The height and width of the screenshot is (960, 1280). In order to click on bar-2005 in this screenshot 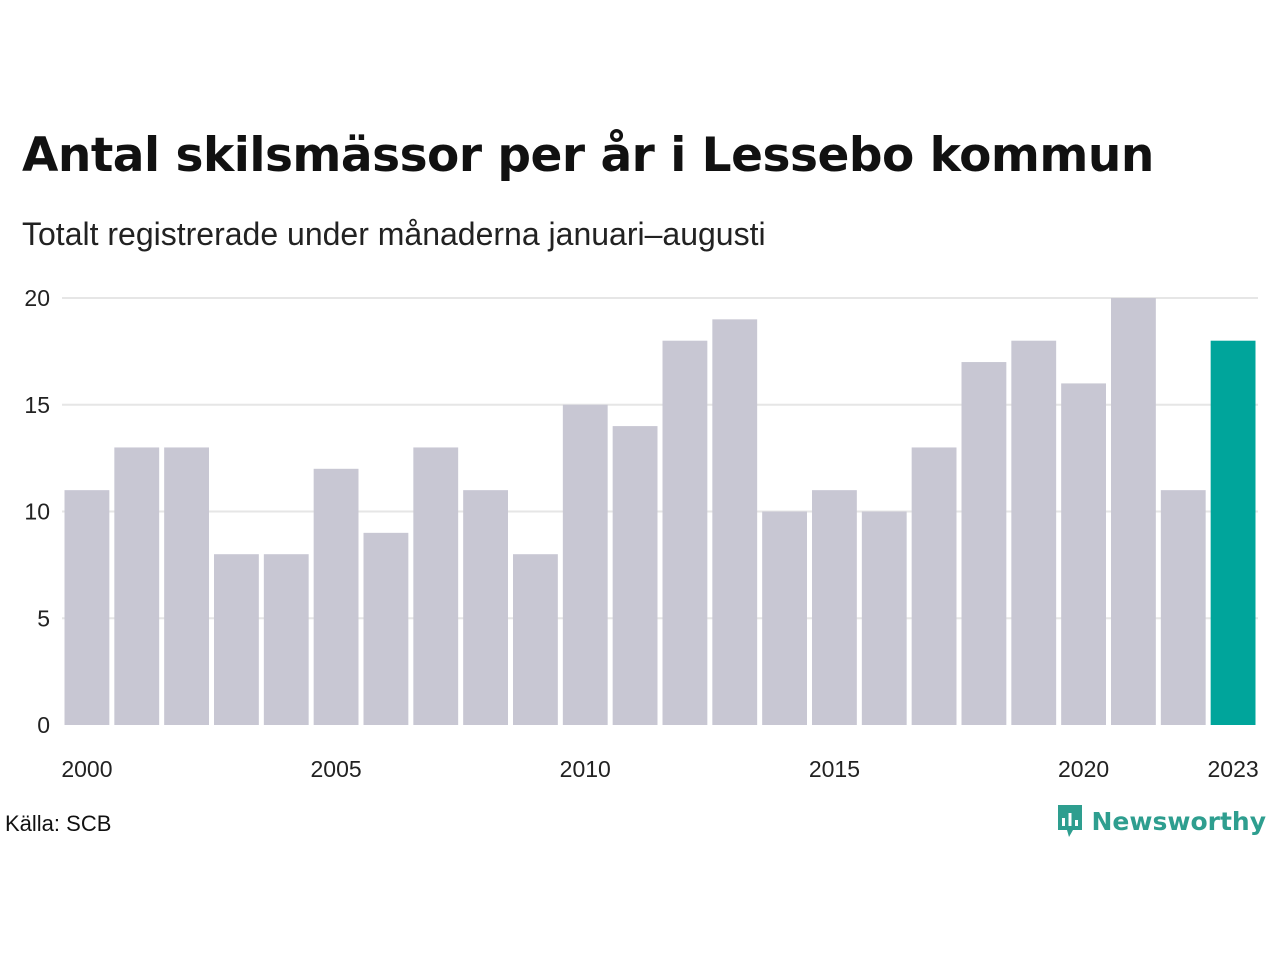, I will do `click(336, 596)`.